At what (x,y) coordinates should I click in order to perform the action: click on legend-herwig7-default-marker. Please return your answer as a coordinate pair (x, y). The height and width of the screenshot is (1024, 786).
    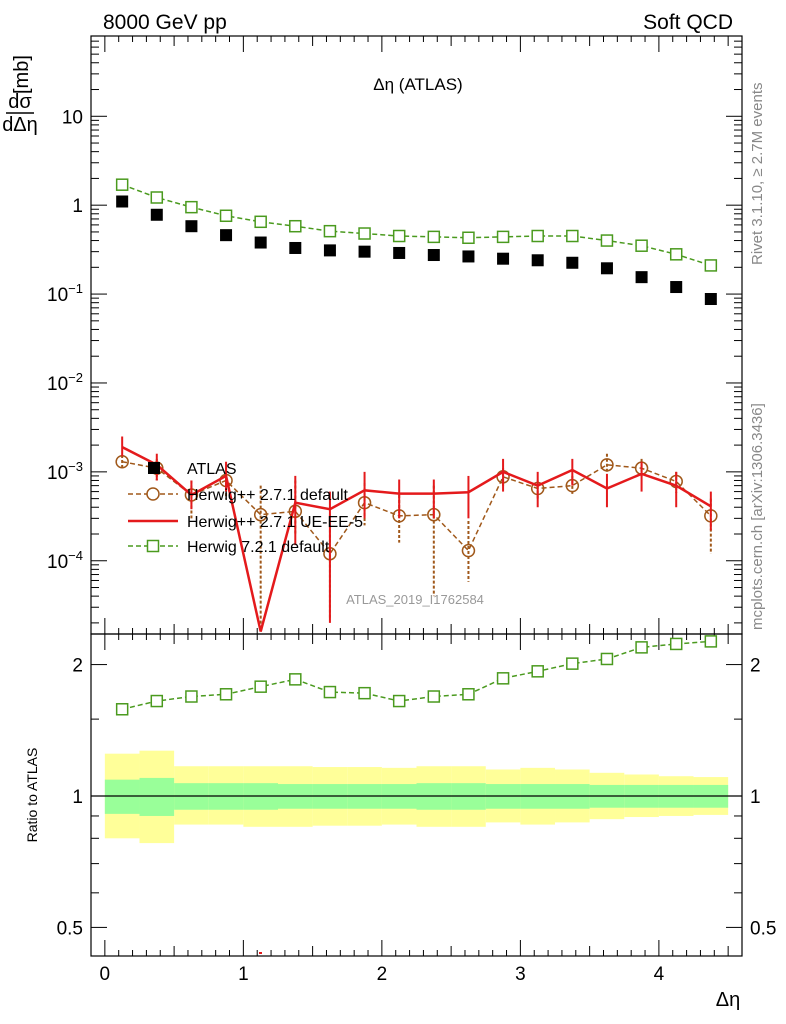
    Looking at the image, I should click on (153, 546).